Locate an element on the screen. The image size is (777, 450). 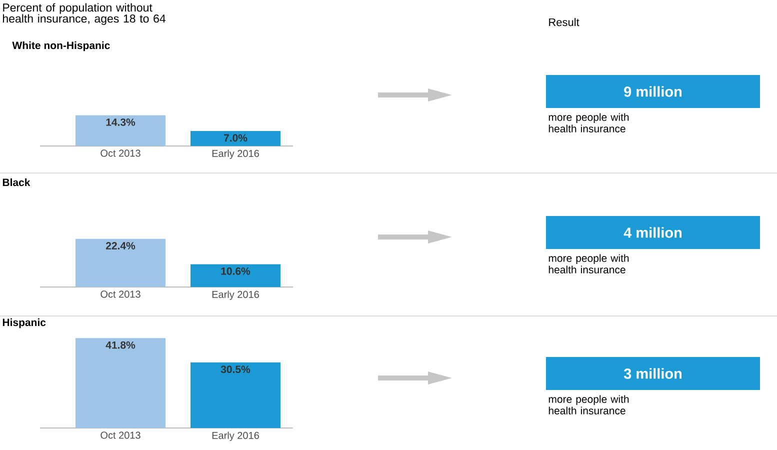
text: 3 million is located at coordinates (653, 373).